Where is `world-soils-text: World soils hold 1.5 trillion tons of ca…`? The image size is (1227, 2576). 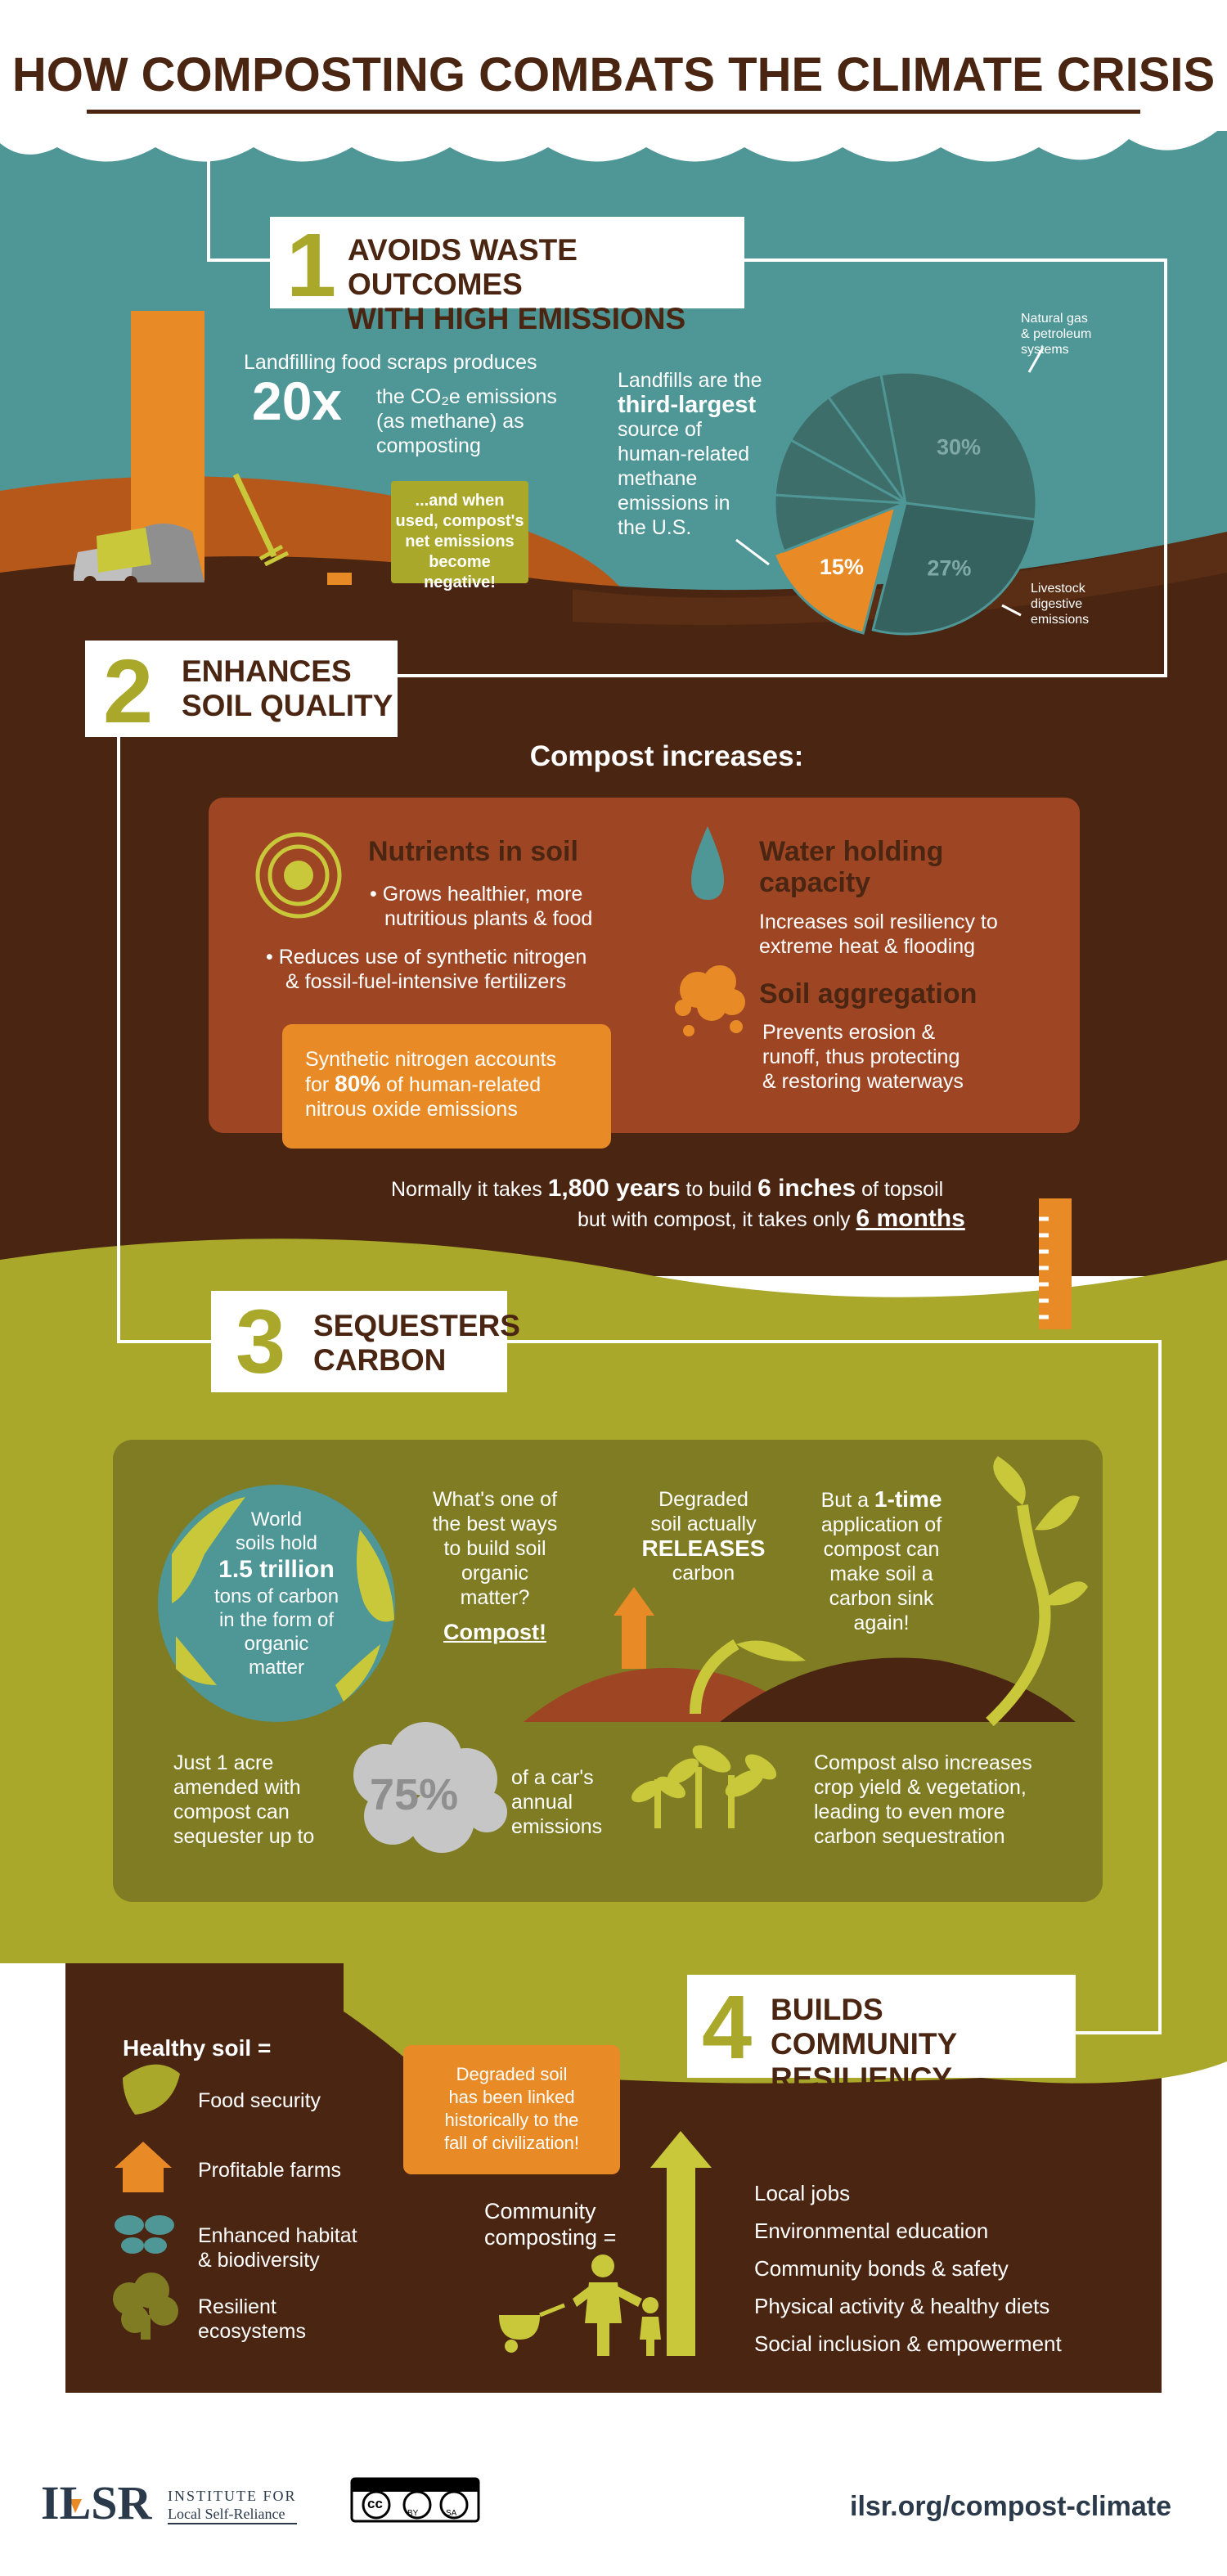
world-soils-text: World soils hold 1.5 trillion tons of ca… is located at coordinates (276, 1594).